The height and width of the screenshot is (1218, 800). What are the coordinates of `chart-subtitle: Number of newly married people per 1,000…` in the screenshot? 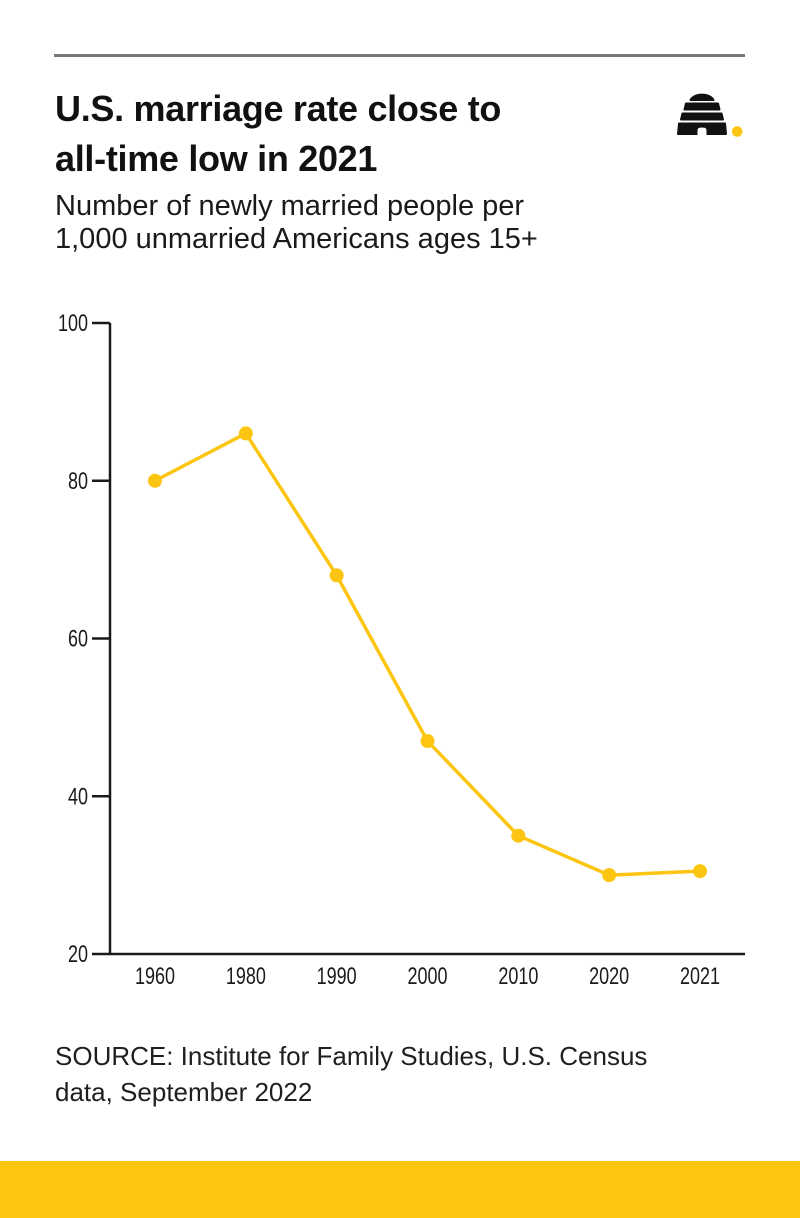 It's located at (345, 223).